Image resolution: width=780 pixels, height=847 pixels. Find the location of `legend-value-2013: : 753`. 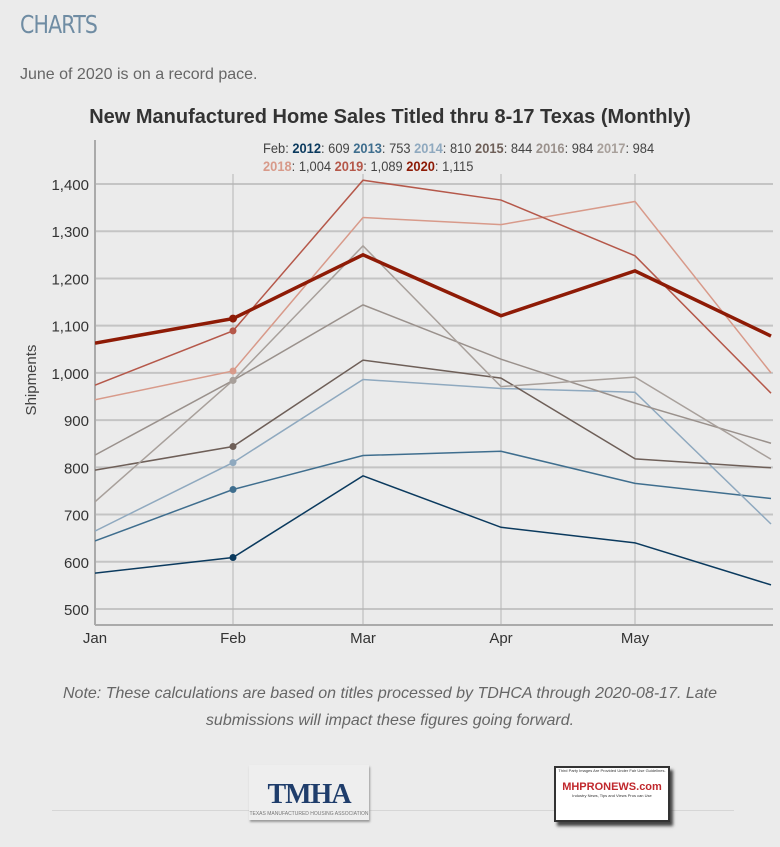

legend-value-2013: : 753 is located at coordinates (398, 148).